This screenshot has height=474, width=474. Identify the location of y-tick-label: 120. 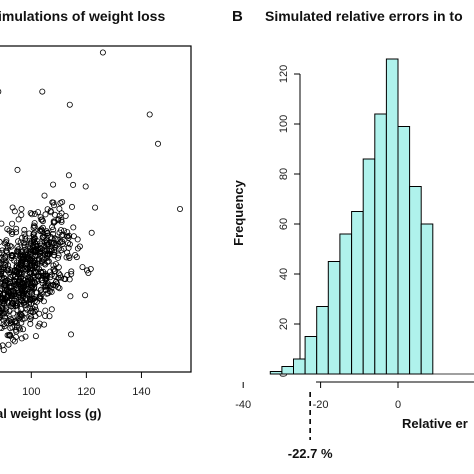
(284, 74).